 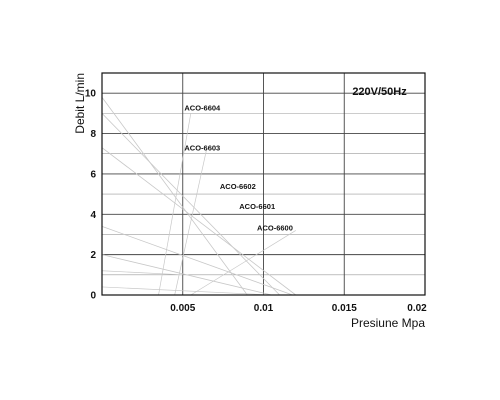 I want to click on series-labels: ACO-6604 ACO-6603 ACO-6602 ACO-6601 ACO-6600, so click(x=238, y=167).